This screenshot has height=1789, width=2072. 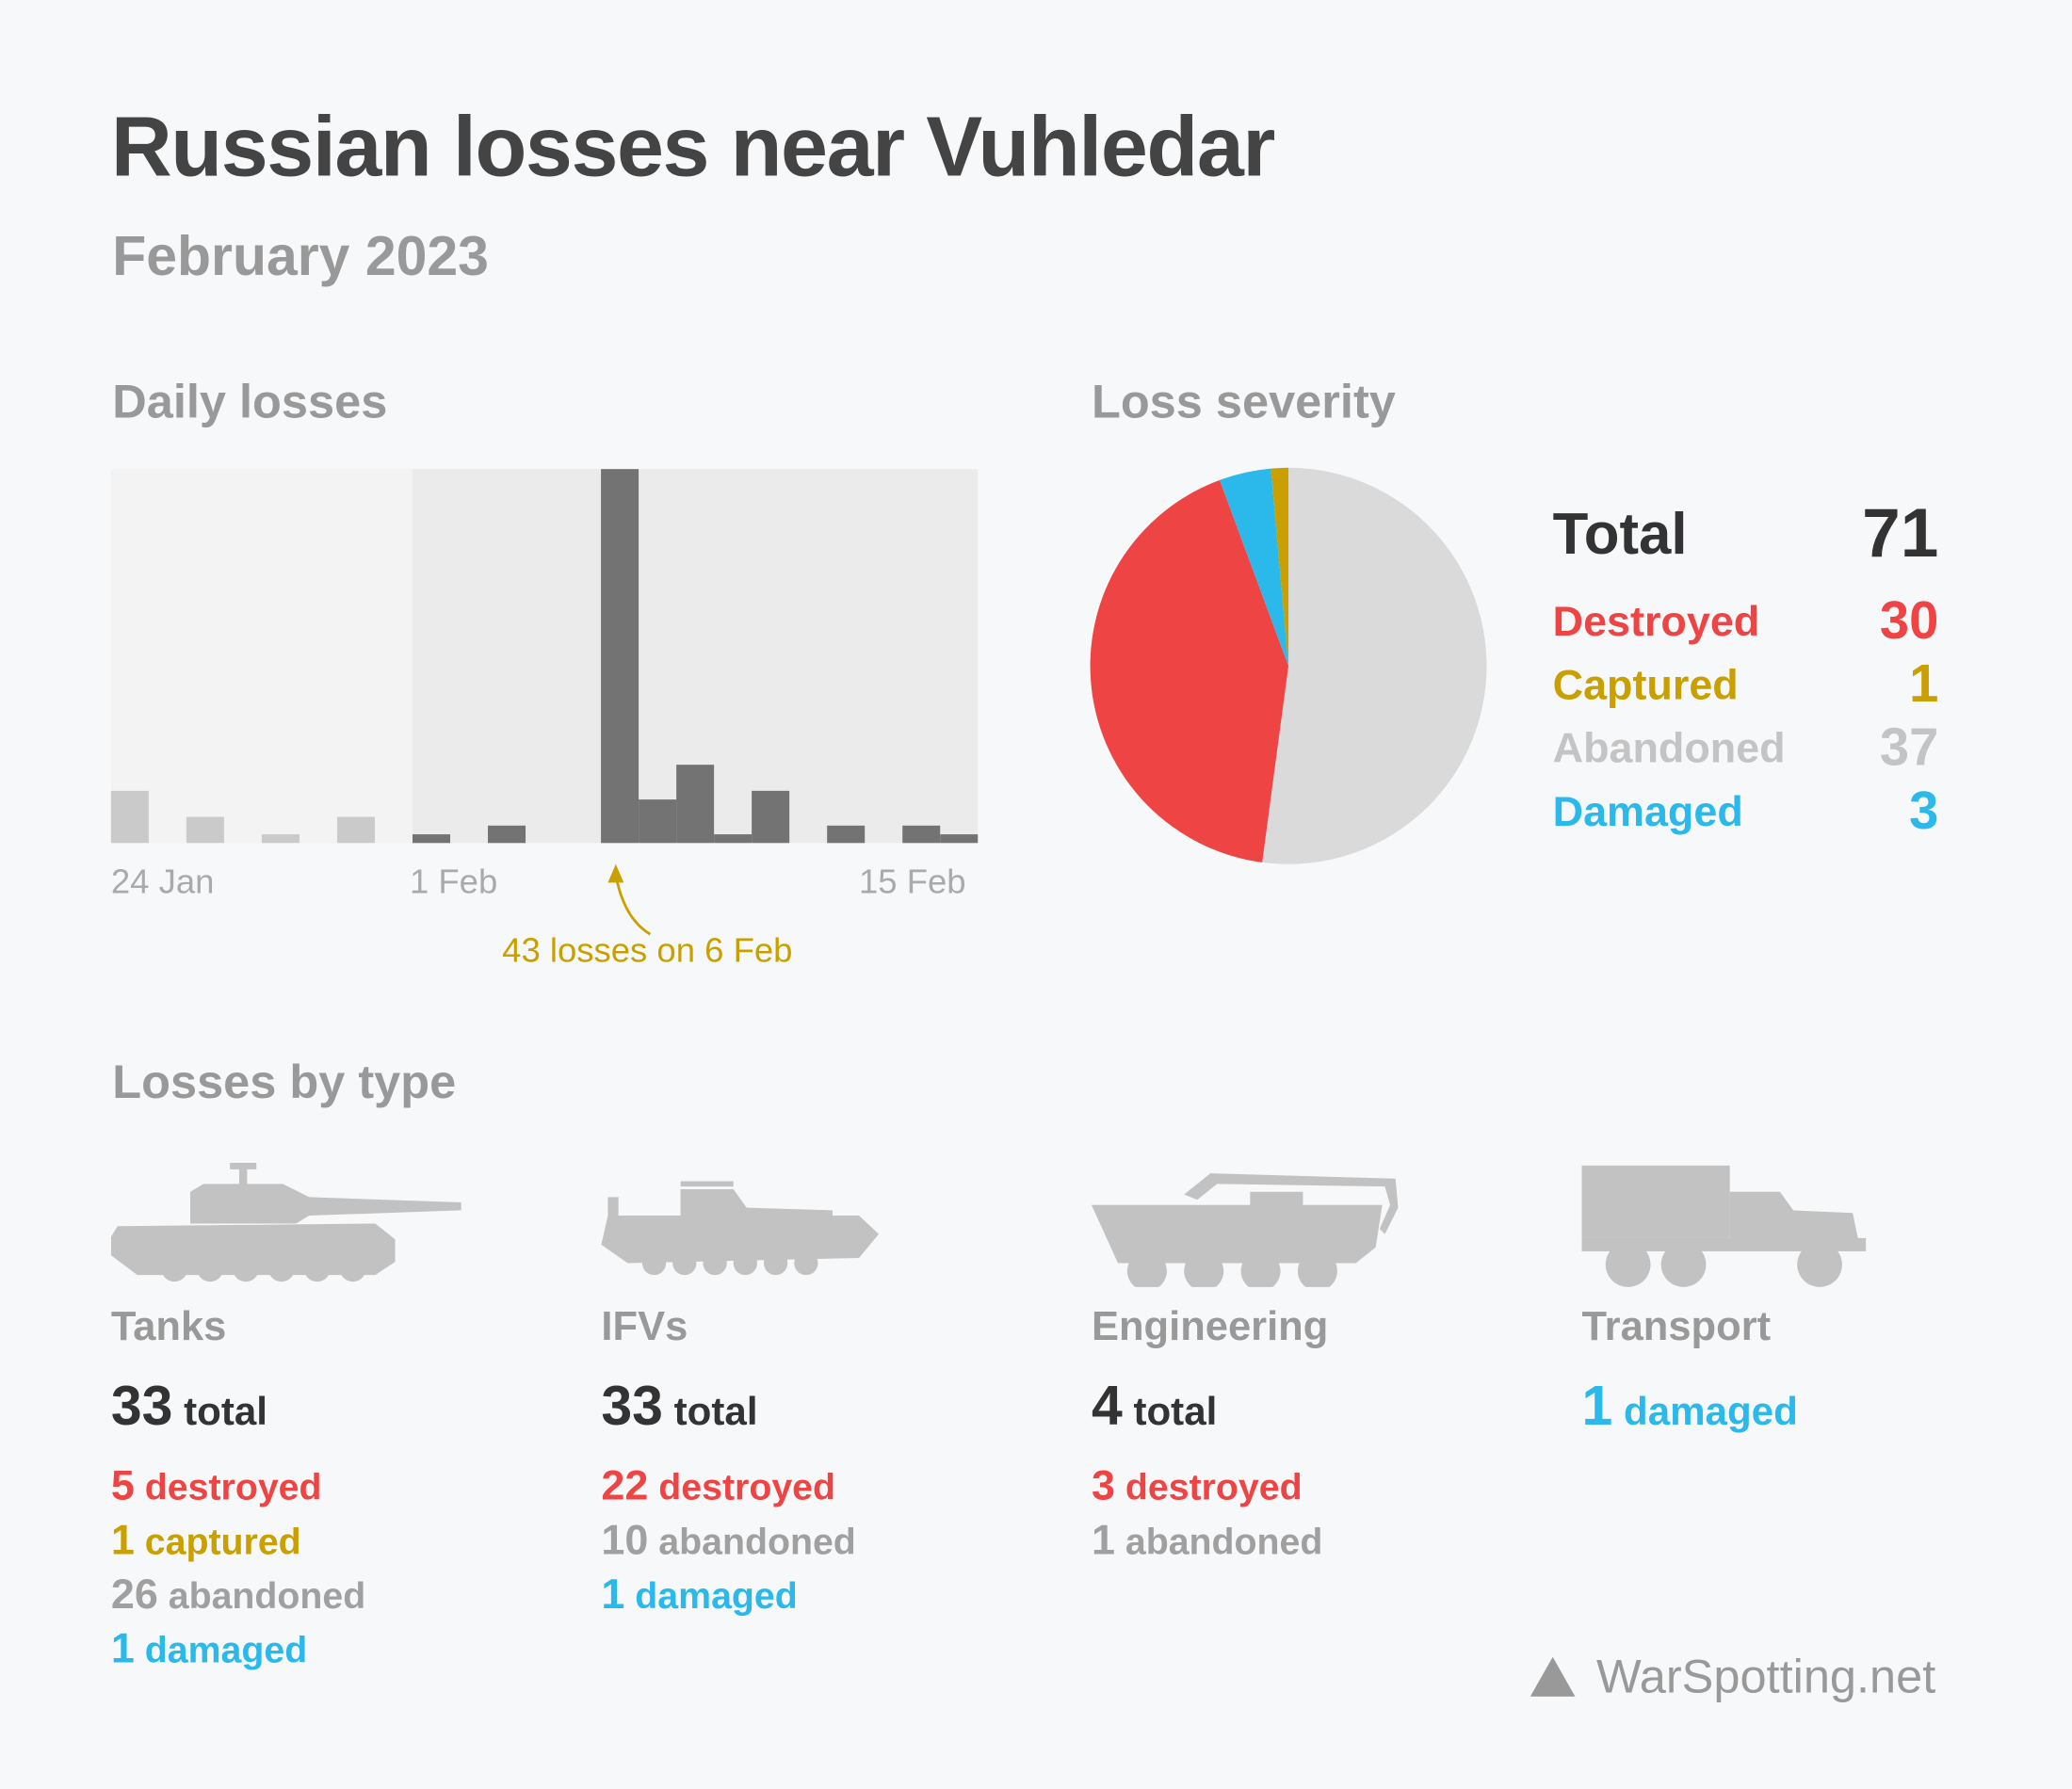 I want to click on brand-name: WarSpotting.net, so click(x=1765, y=1676).